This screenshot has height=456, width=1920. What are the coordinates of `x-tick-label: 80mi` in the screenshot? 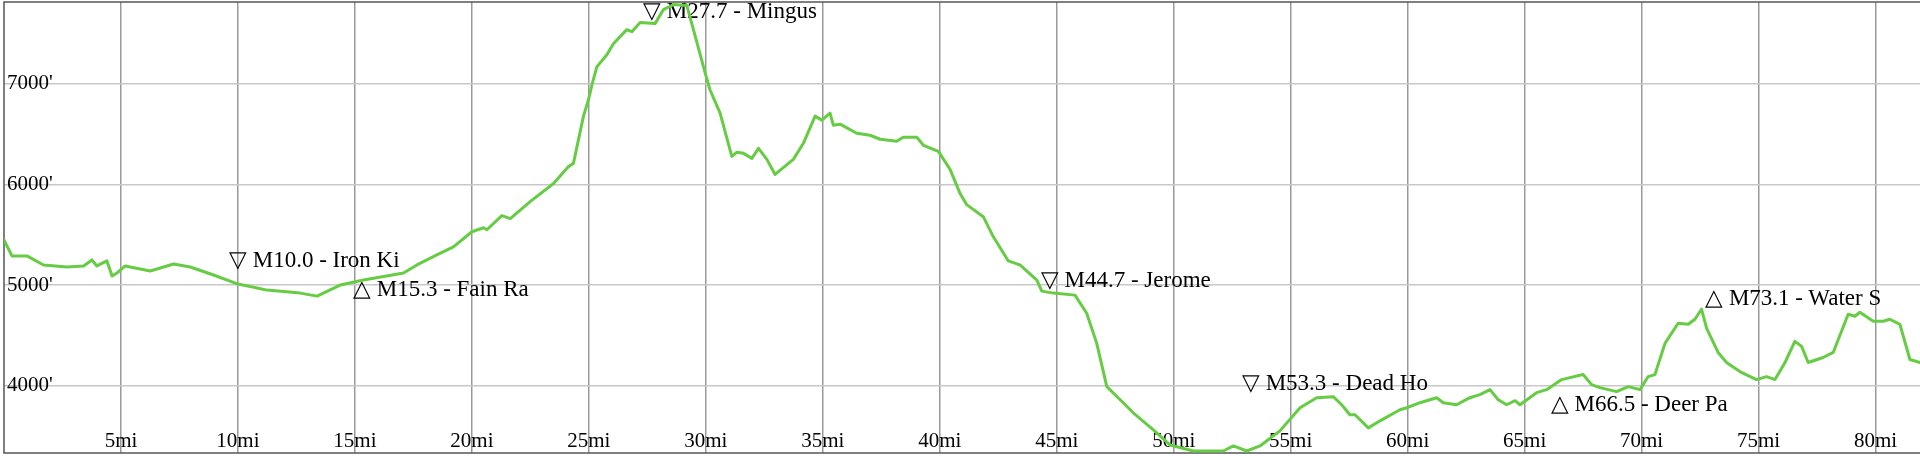 It's located at (1875, 440).